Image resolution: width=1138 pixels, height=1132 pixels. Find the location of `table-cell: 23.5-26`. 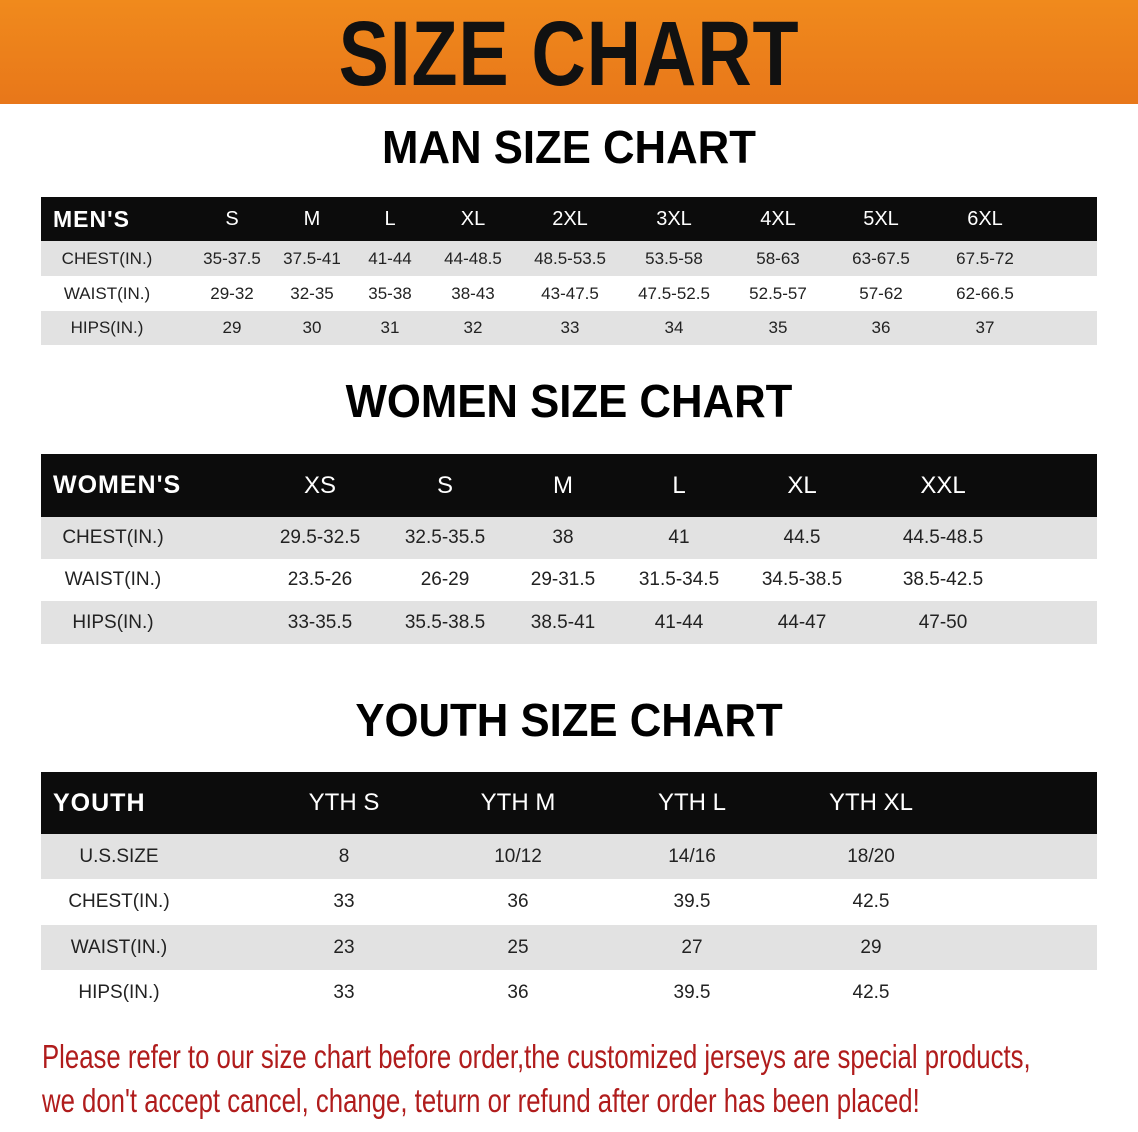

table-cell: 23.5-26 is located at coordinates (320, 579).